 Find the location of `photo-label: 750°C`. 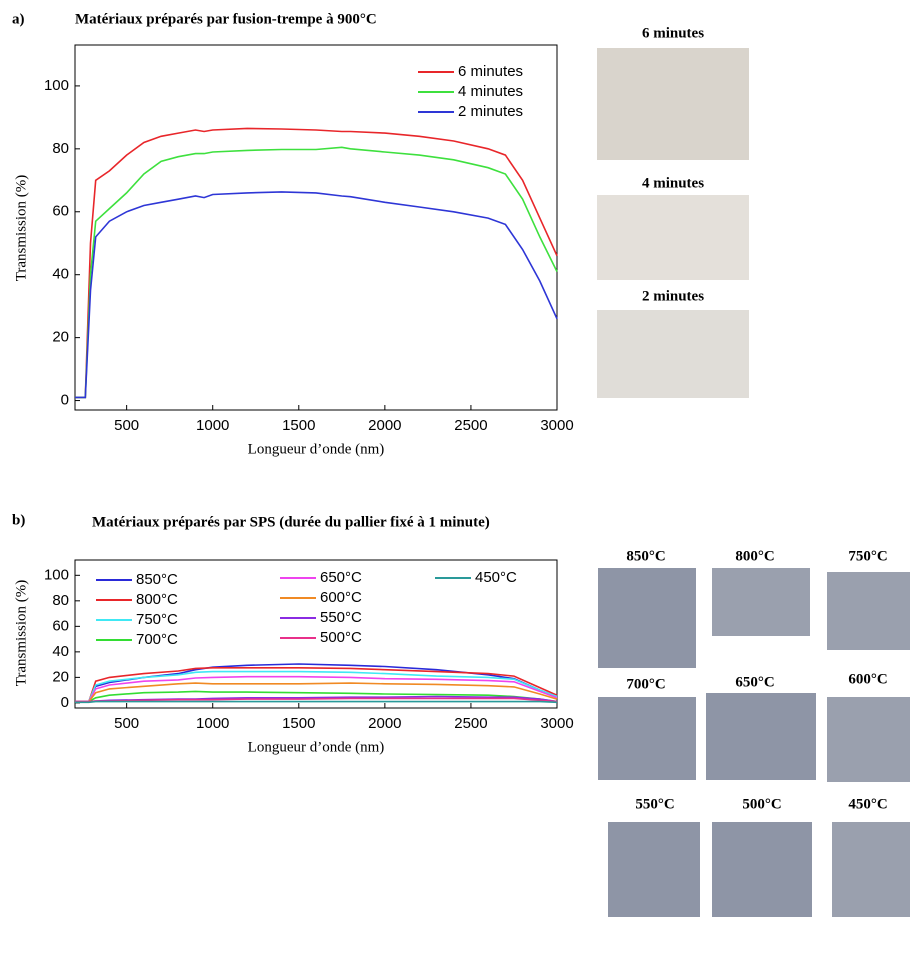

photo-label: 750°C is located at coordinates (867, 556).